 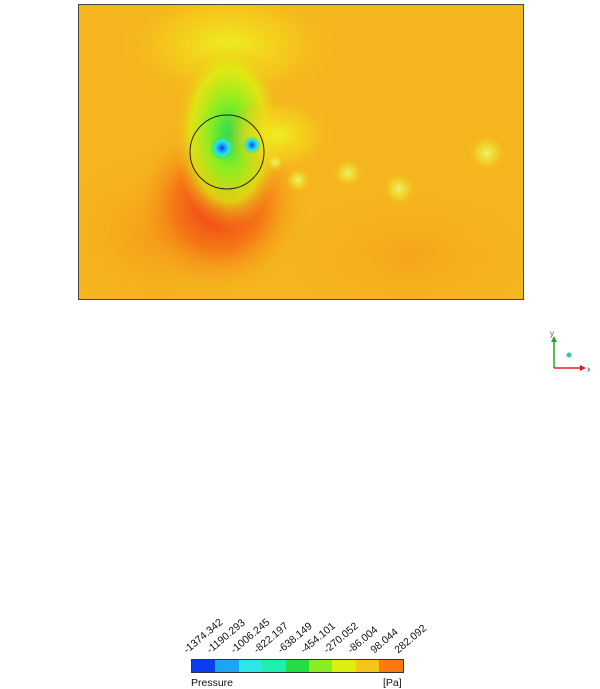 I want to click on x-axis-label: x, so click(x=588, y=369).